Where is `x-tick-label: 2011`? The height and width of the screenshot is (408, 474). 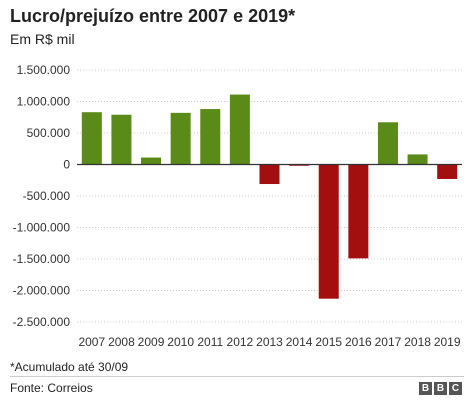
x-tick-label: 2011 is located at coordinates (210, 342).